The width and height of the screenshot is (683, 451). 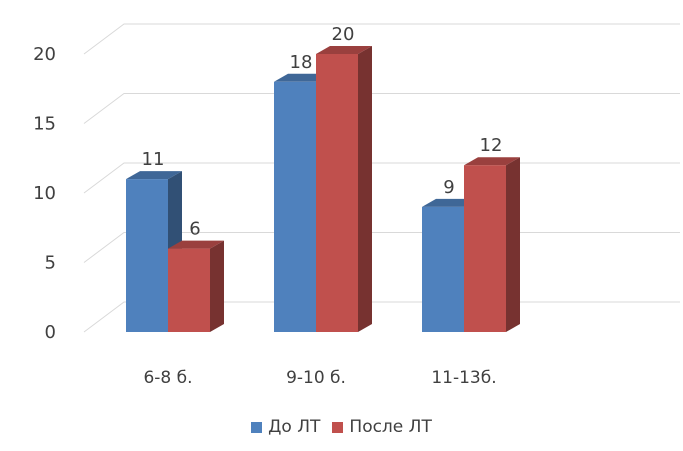 What do you see at coordinates (167, 378) in the screenshot?
I see `x-tick-label: 6-8 б.` at bounding box center [167, 378].